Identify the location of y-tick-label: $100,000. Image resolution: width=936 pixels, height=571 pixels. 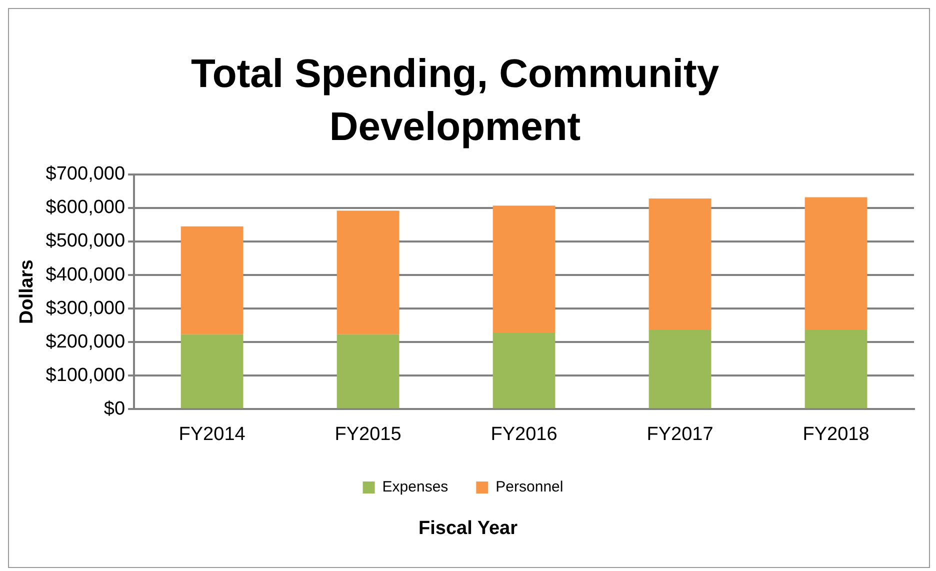
(86, 375).